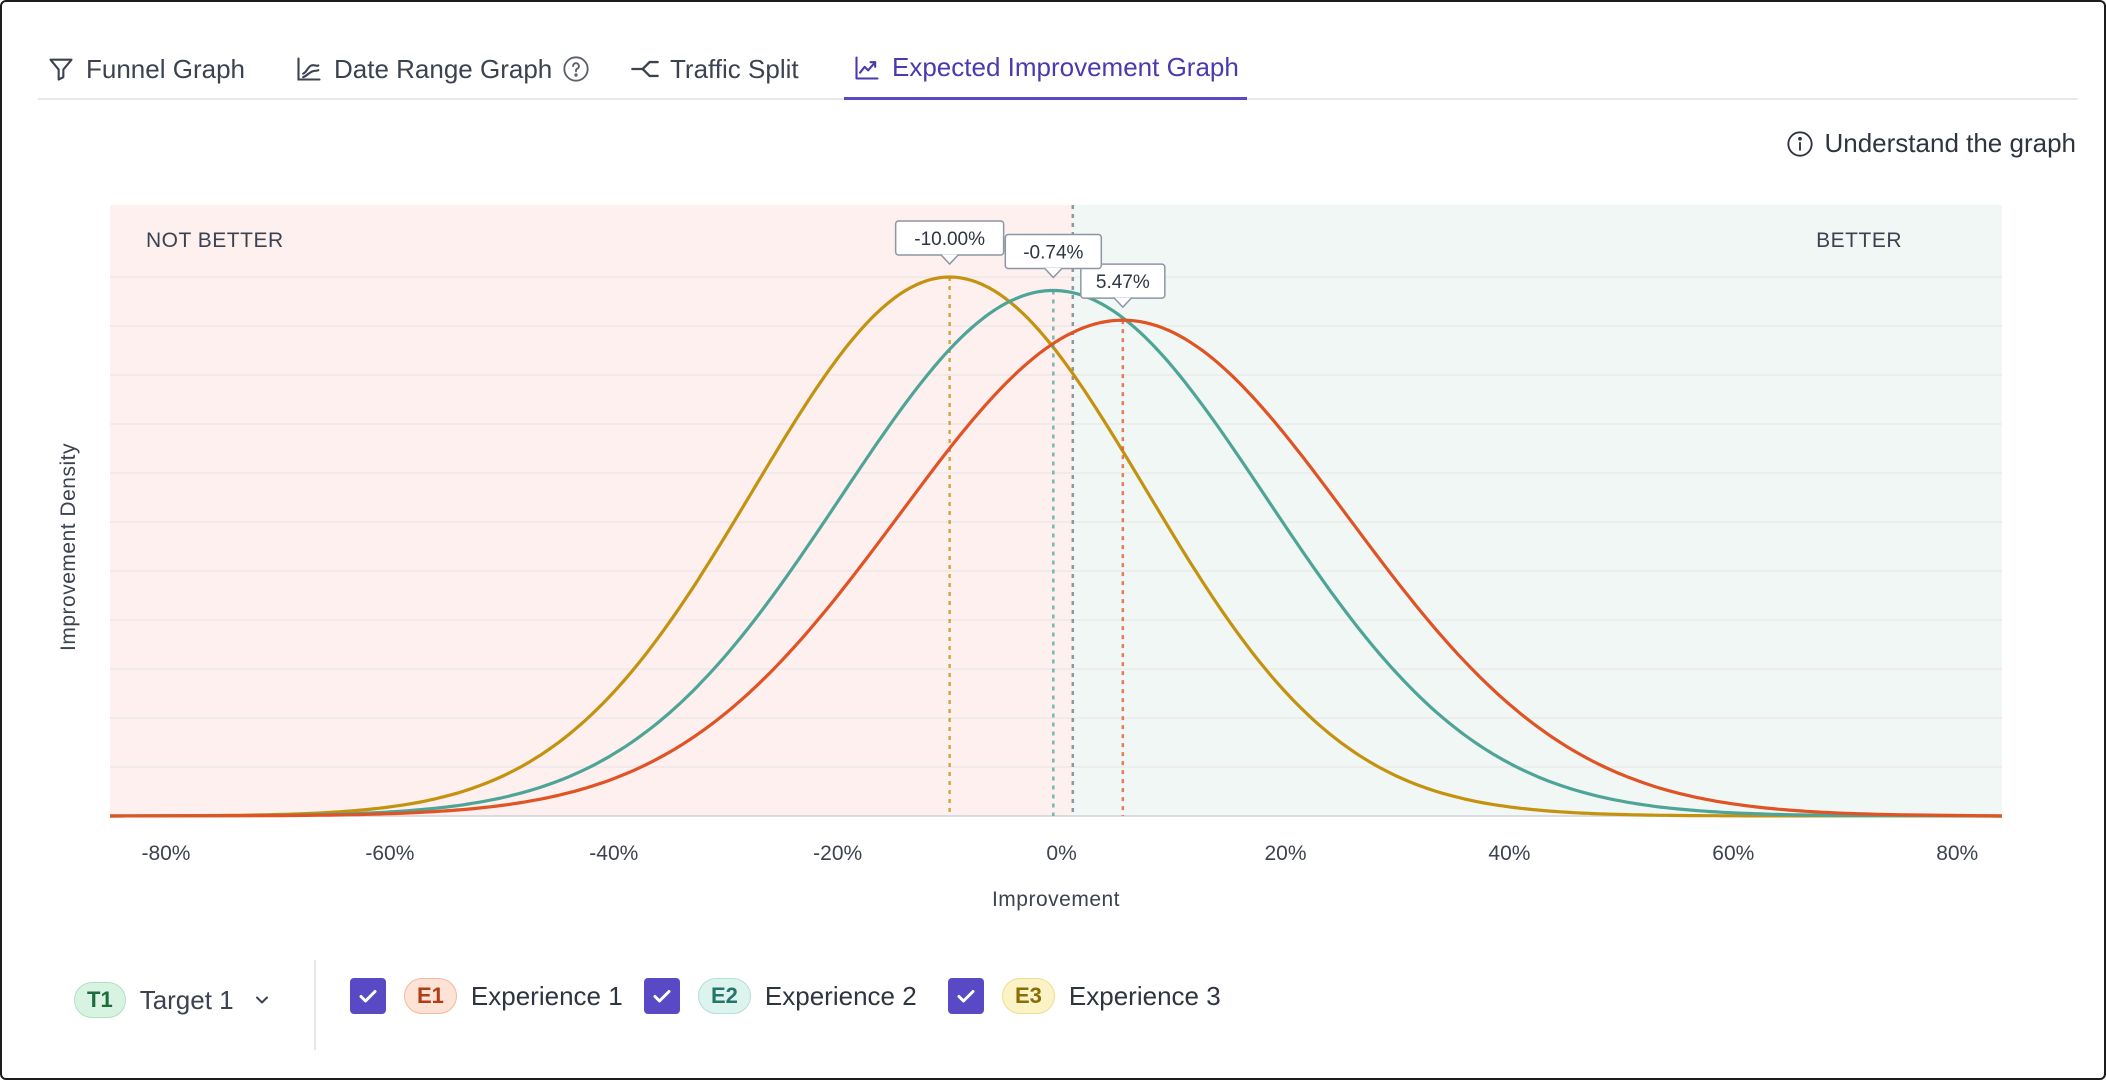  I want to click on tab-expected-improvement-graph: Expected Improvement Graph, so click(1045, 69).